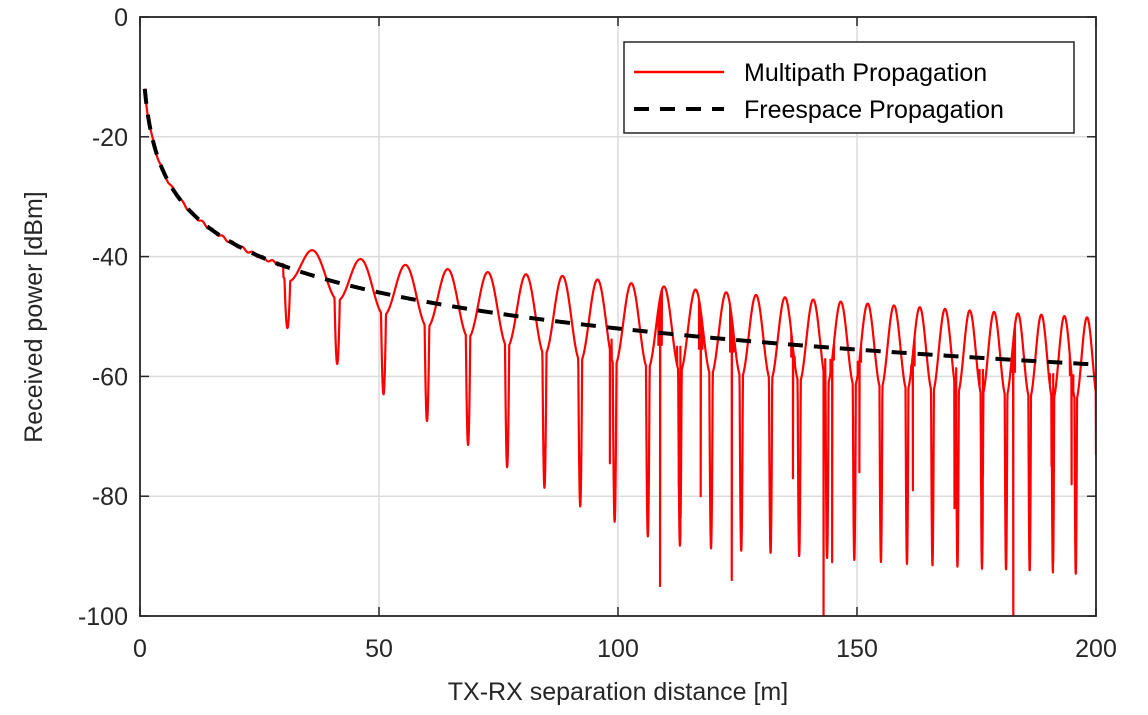 Image resolution: width=1148 pixels, height=715 pixels. Describe the element at coordinates (121, 18) in the screenshot. I see `y-tick-label: 0` at that location.